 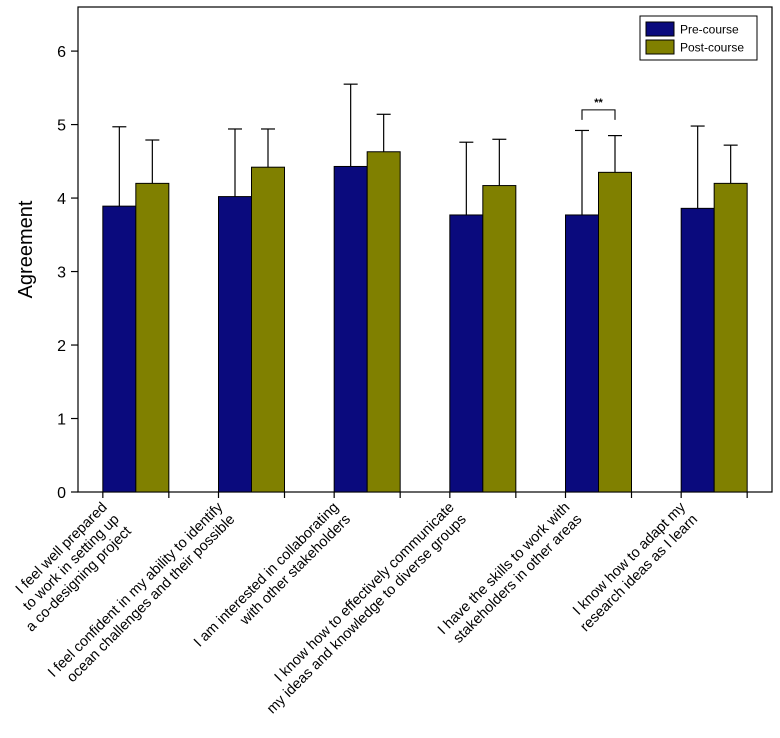 What do you see at coordinates (61, 52) in the screenshot?
I see `y-tick-label: 6` at bounding box center [61, 52].